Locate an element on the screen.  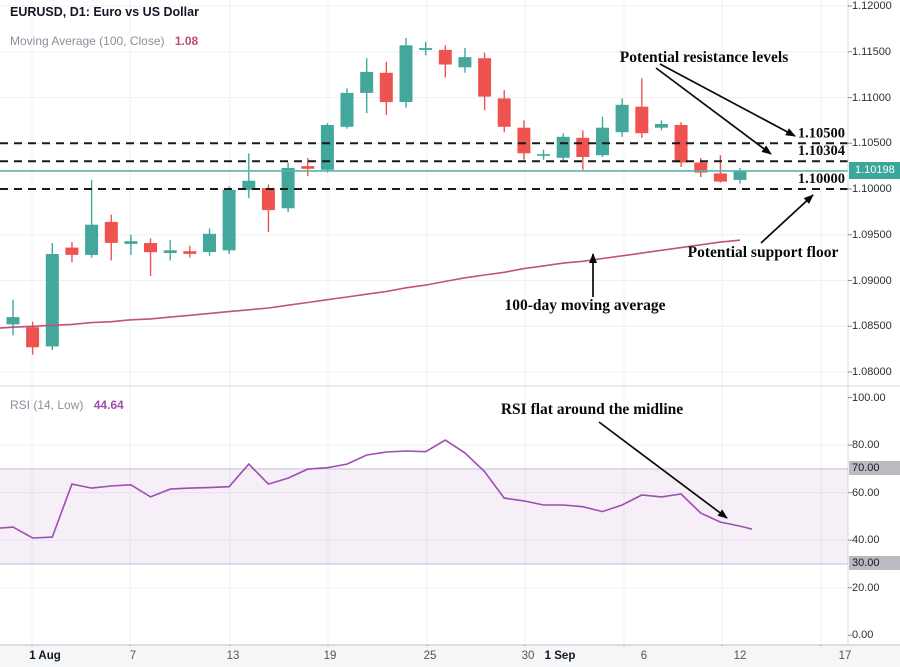
rsi-band is located at coordinates (424, 516).